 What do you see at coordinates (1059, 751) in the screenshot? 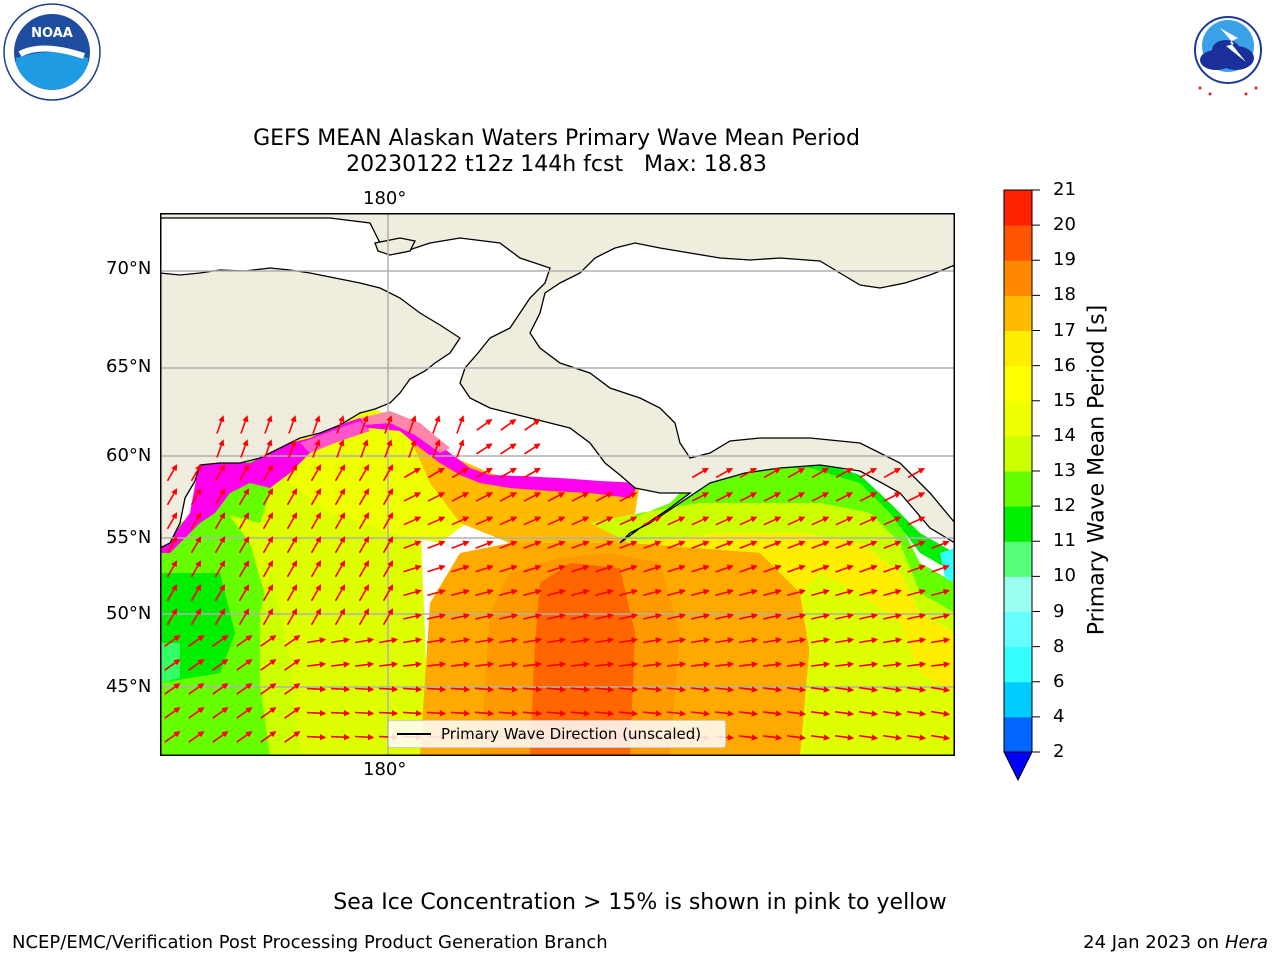
I see `colorbar-tick-label: 2` at bounding box center [1059, 751].